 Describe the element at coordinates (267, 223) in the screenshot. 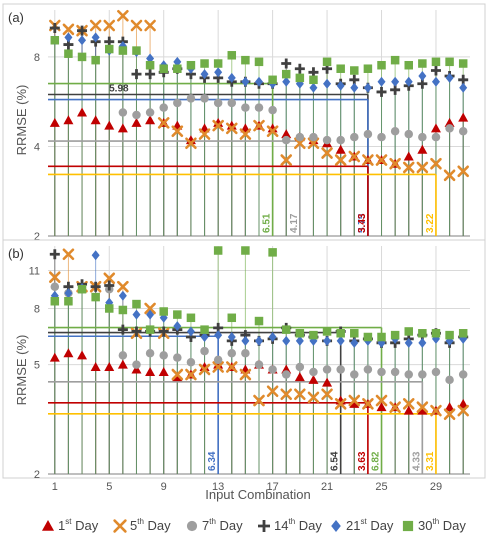

I see `reference-line-label: 6.51` at that location.